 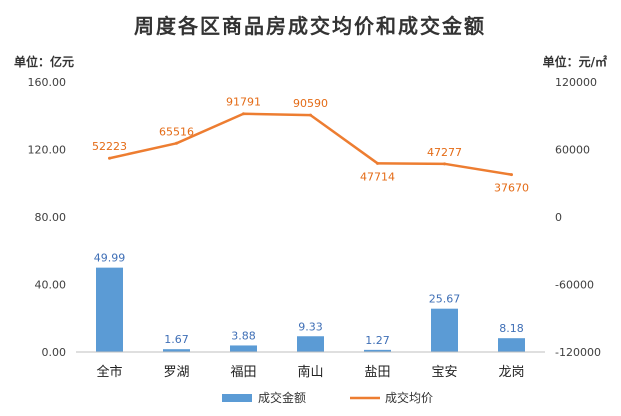 I want to click on right-tick-label: -60000, so click(x=574, y=285).